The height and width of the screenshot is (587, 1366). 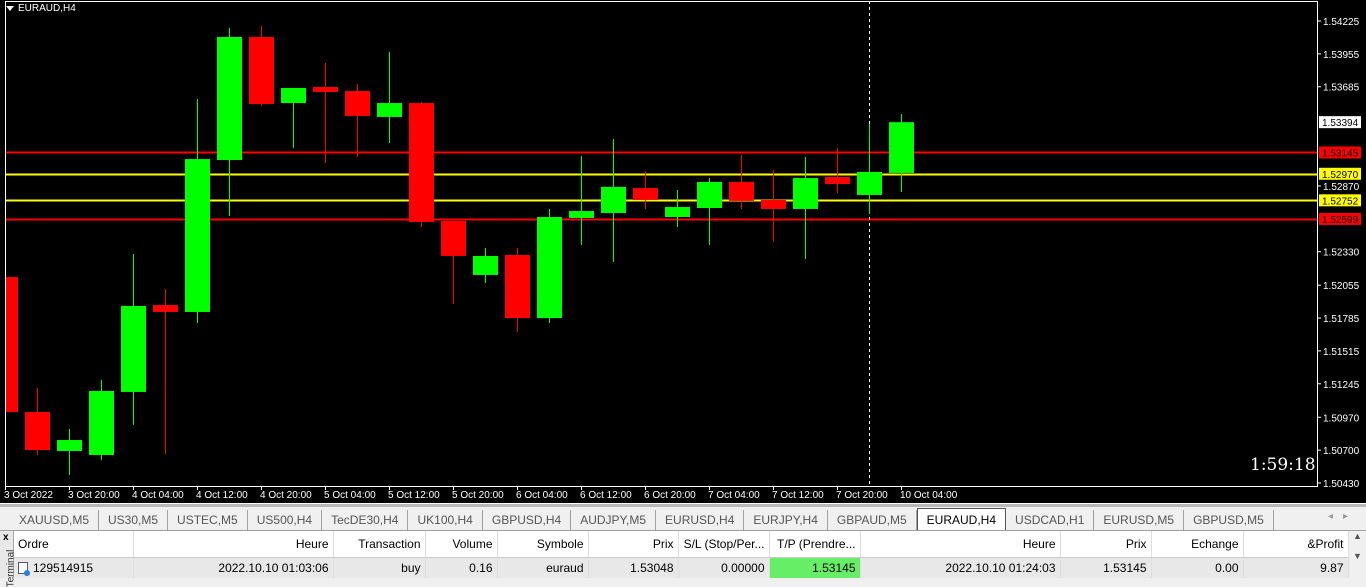 What do you see at coordinates (614, 520) in the screenshot?
I see `tab-audjpy-m5: AUDJPY,M5` at bounding box center [614, 520].